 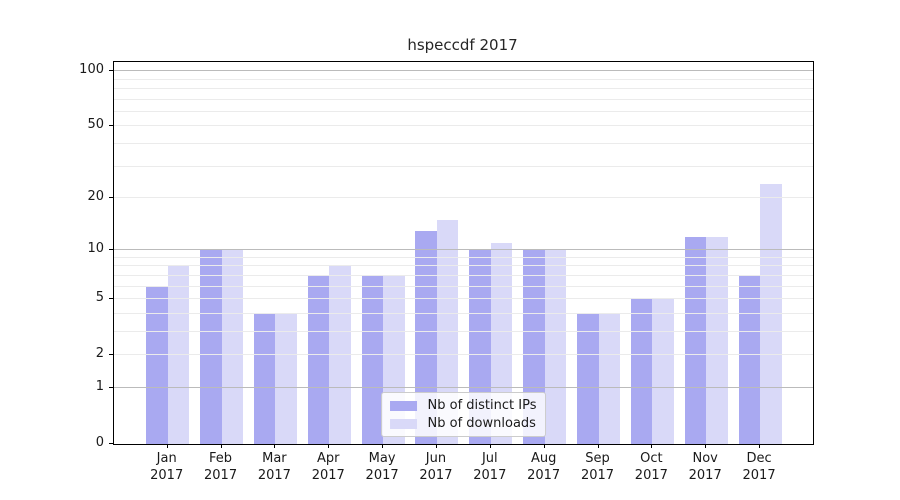 I want to click on x-tick-label-oct: Oct 2017, so click(x=651, y=467).